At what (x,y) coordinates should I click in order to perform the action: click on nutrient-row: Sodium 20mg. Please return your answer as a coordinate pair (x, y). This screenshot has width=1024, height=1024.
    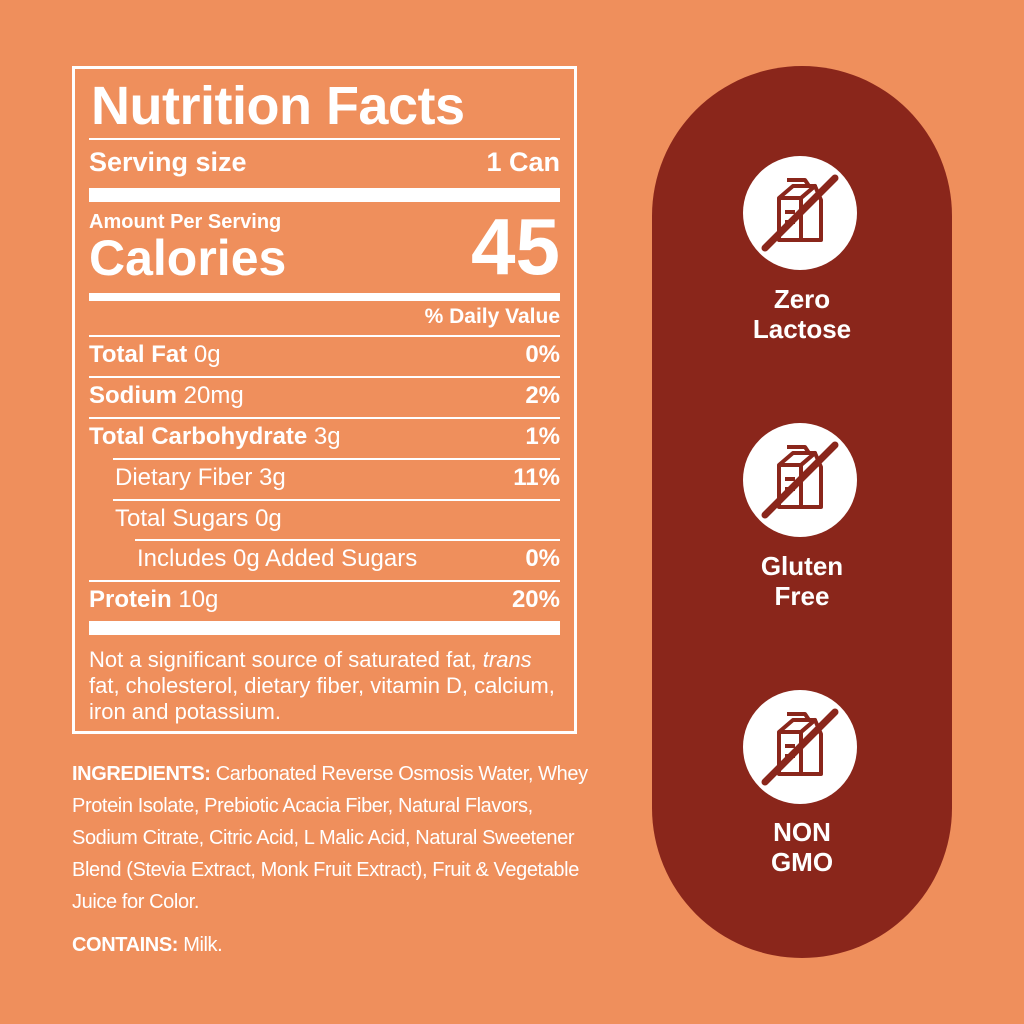
    Looking at the image, I should click on (166, 395).